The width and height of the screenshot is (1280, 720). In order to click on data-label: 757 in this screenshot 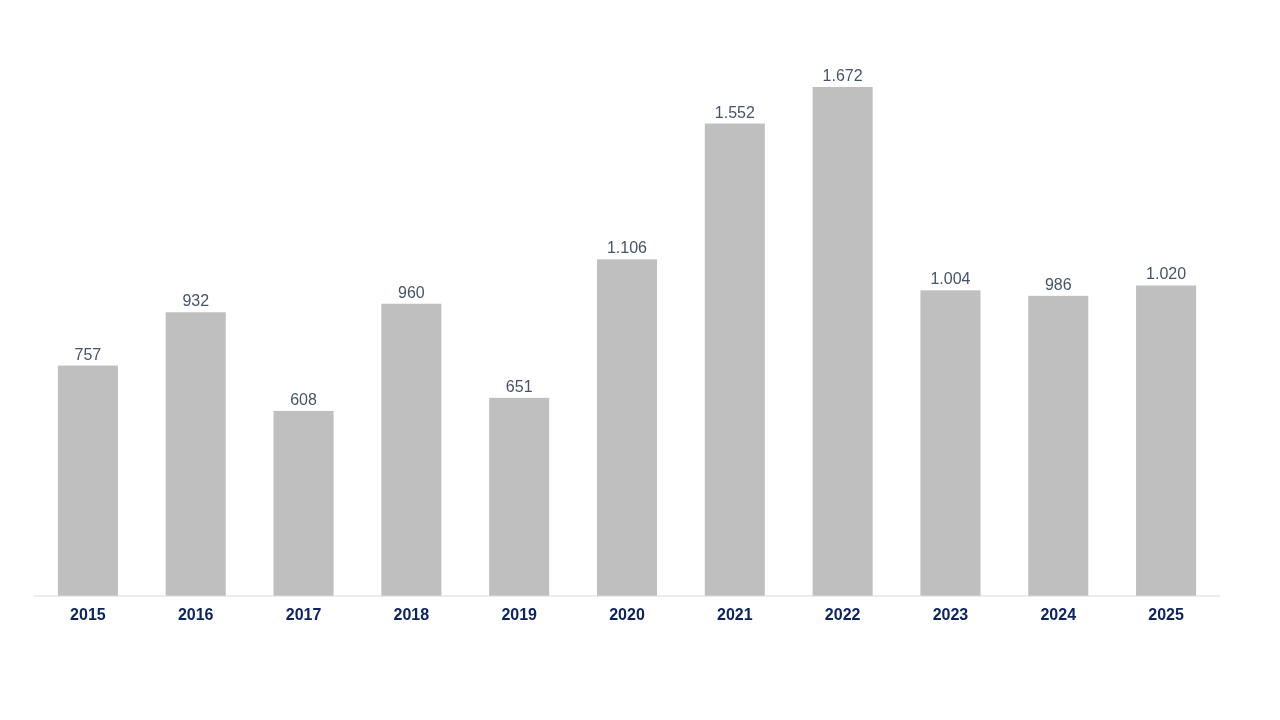, I will do `click(88, 354)`.